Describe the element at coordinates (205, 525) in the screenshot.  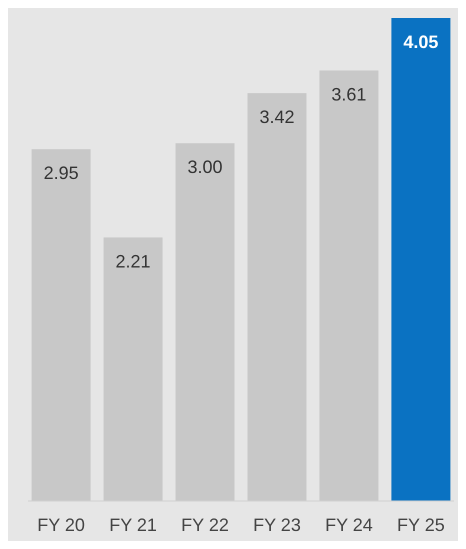
I see `x-tick-label: FY 22` at that location.